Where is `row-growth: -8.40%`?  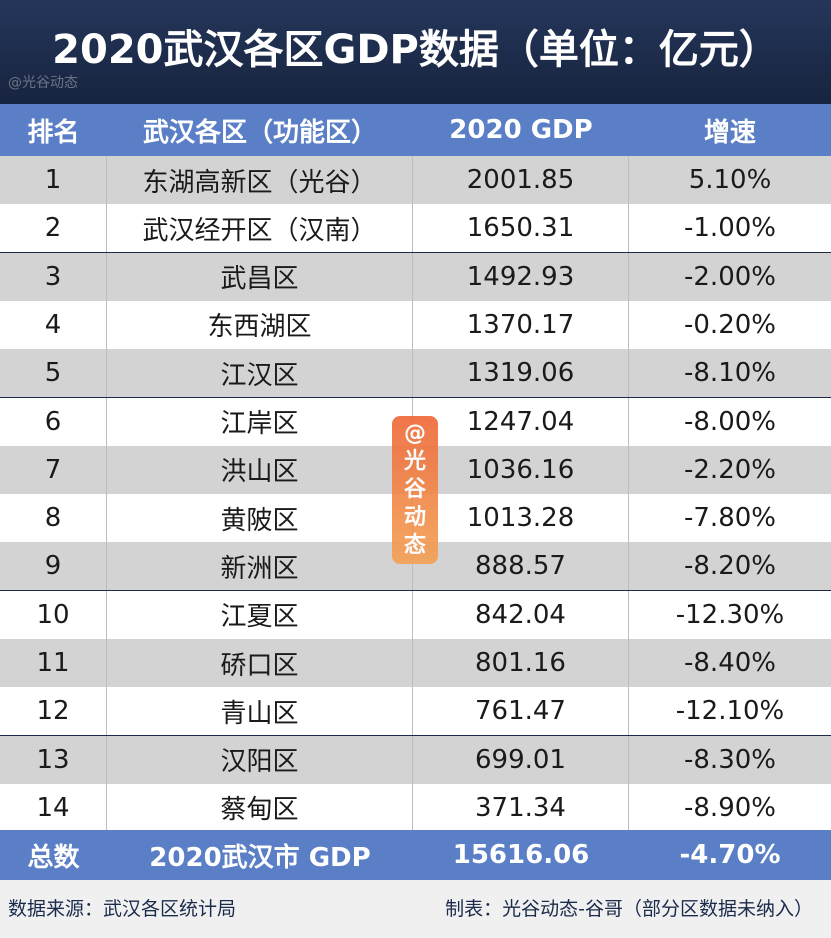
row-growth: -8.40% is located at coordinates (730, 663).